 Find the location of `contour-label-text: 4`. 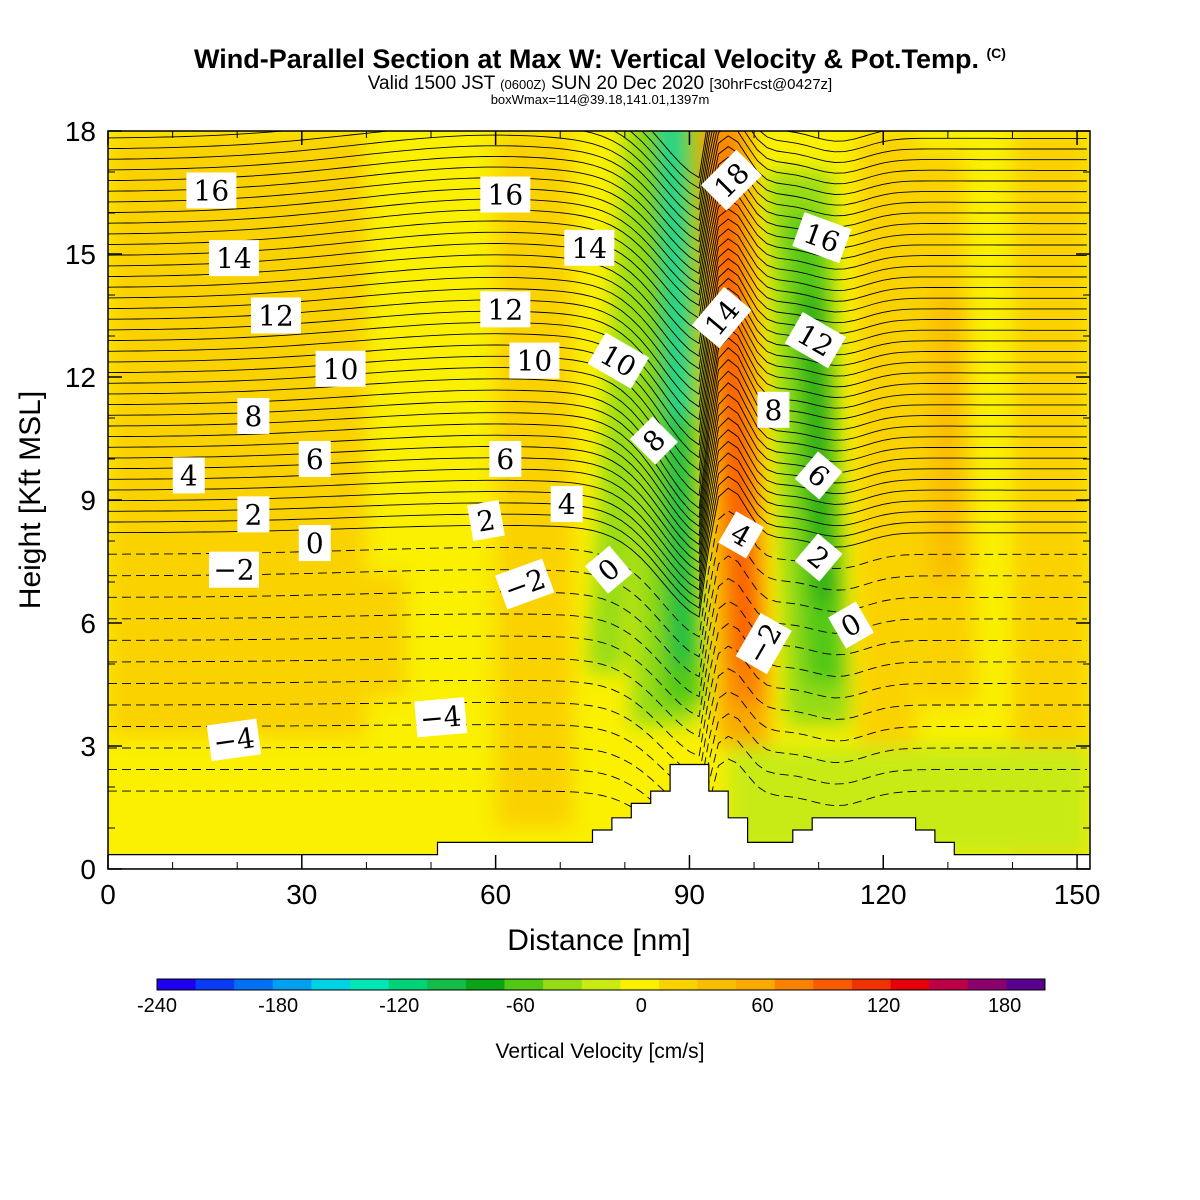

contour-label-text: 4 is located at coordinates (189, 475).